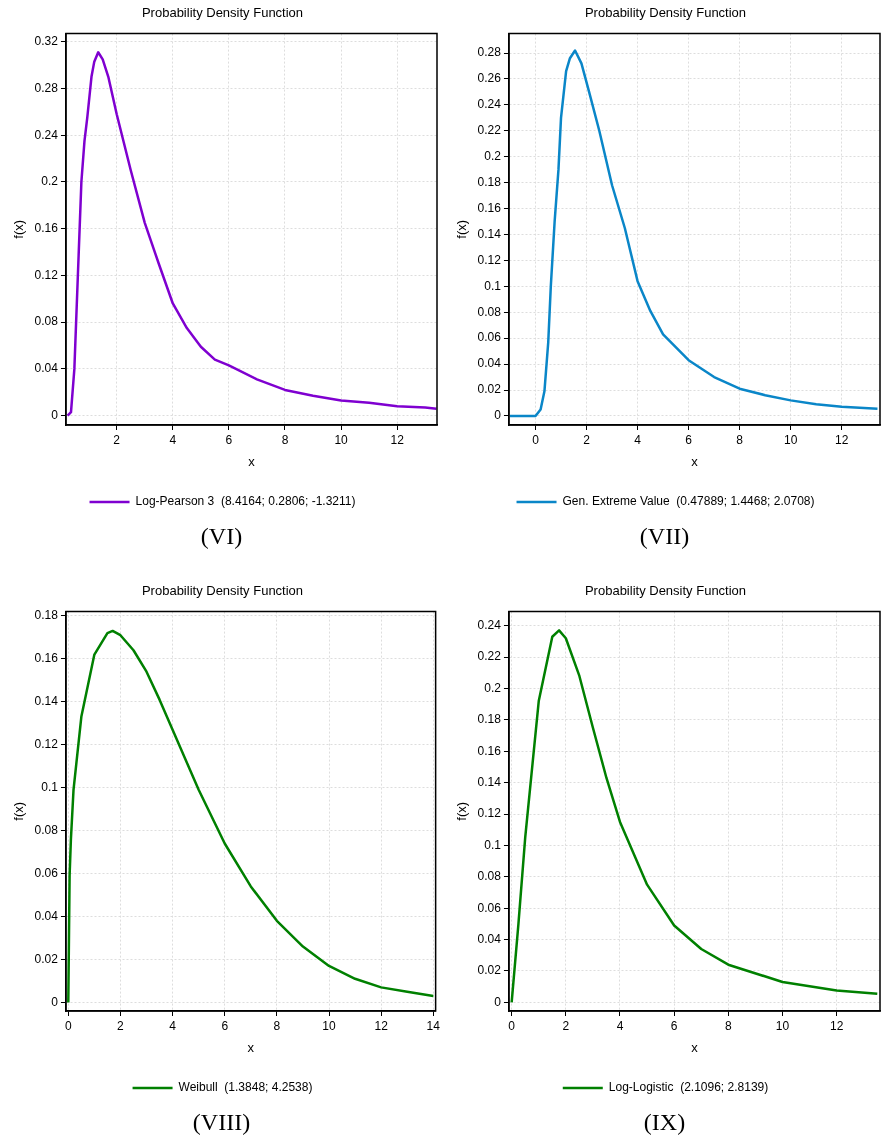 The image size is (886, 1148). I want to click on text: (VII), so click(664, 536).